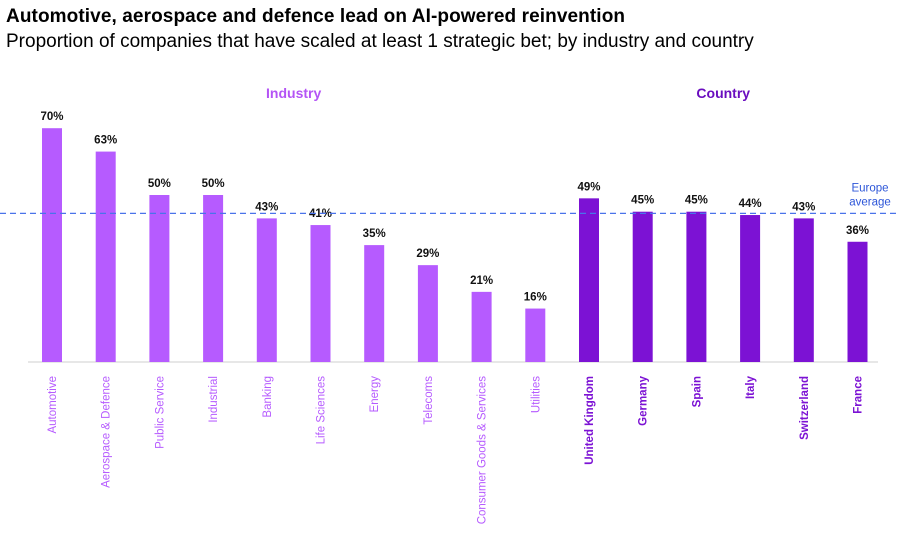 The width and height of the screenshot is (900, 538). Describe the element at coordinates (869, 188) in the screenshot. I see `europe-average-label-1: Europe` at that location.